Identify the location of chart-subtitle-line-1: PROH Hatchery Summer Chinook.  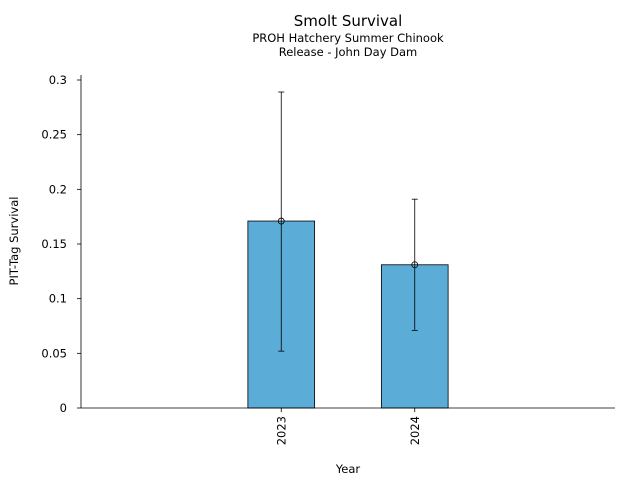
(348, 38).